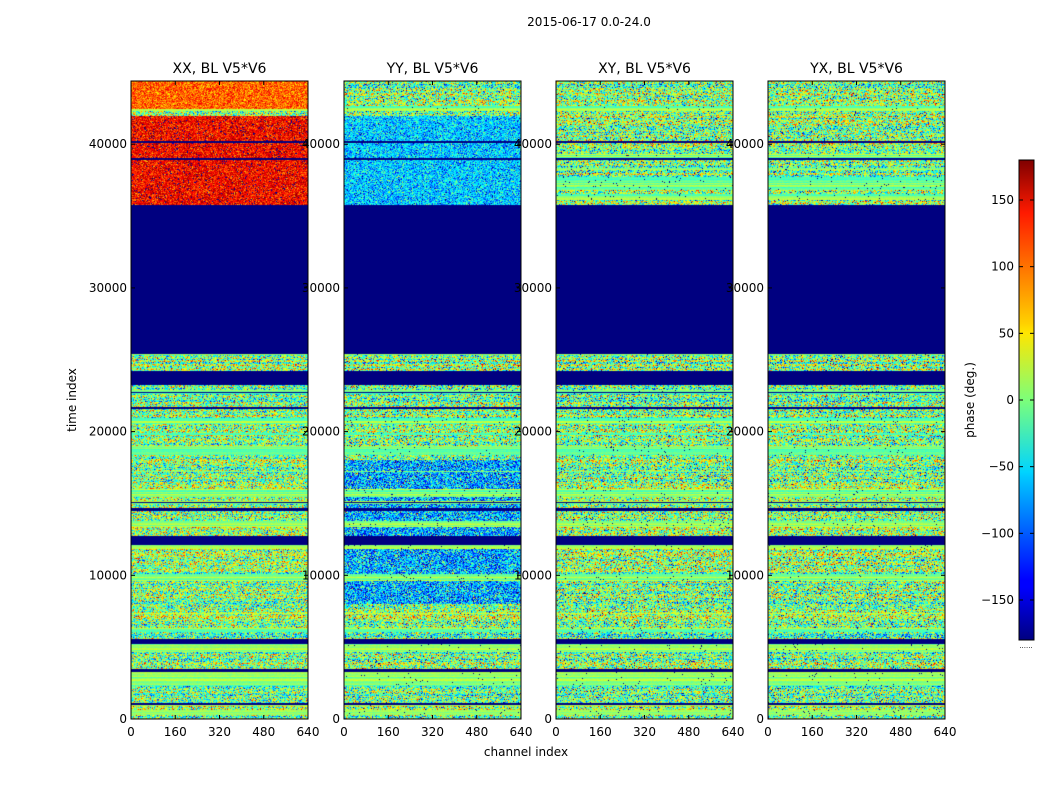 The height and width of the screenshot is (800, 1050). I want to click on colorbar-tick-label: −100, so click(997, 533).